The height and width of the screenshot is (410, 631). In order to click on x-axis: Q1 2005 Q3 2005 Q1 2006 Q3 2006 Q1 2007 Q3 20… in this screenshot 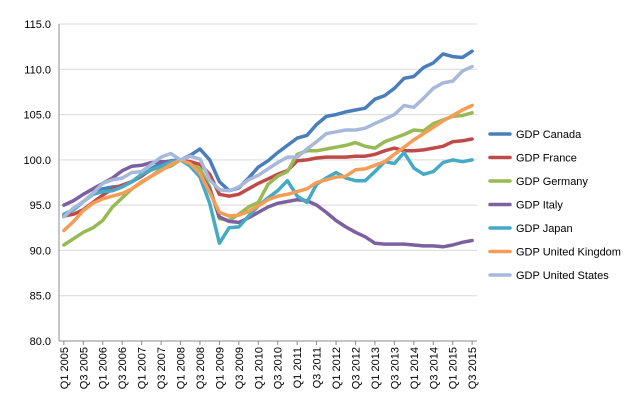, I will do `click(269, 364)`.